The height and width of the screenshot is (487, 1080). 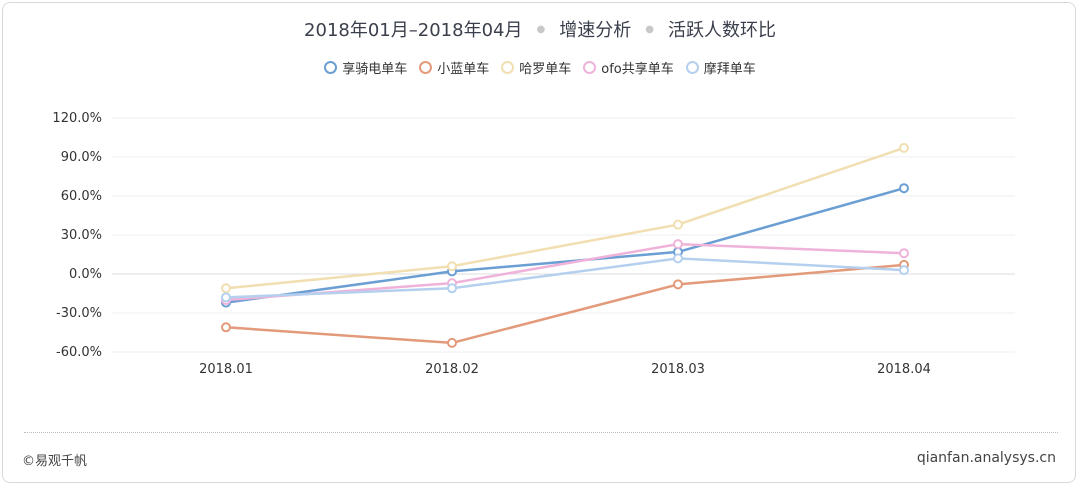 What do you see at coordinates (85, 274) in the screenshot?
I see `y-tick-label: 0.0%` at bounding box center [85, 274].